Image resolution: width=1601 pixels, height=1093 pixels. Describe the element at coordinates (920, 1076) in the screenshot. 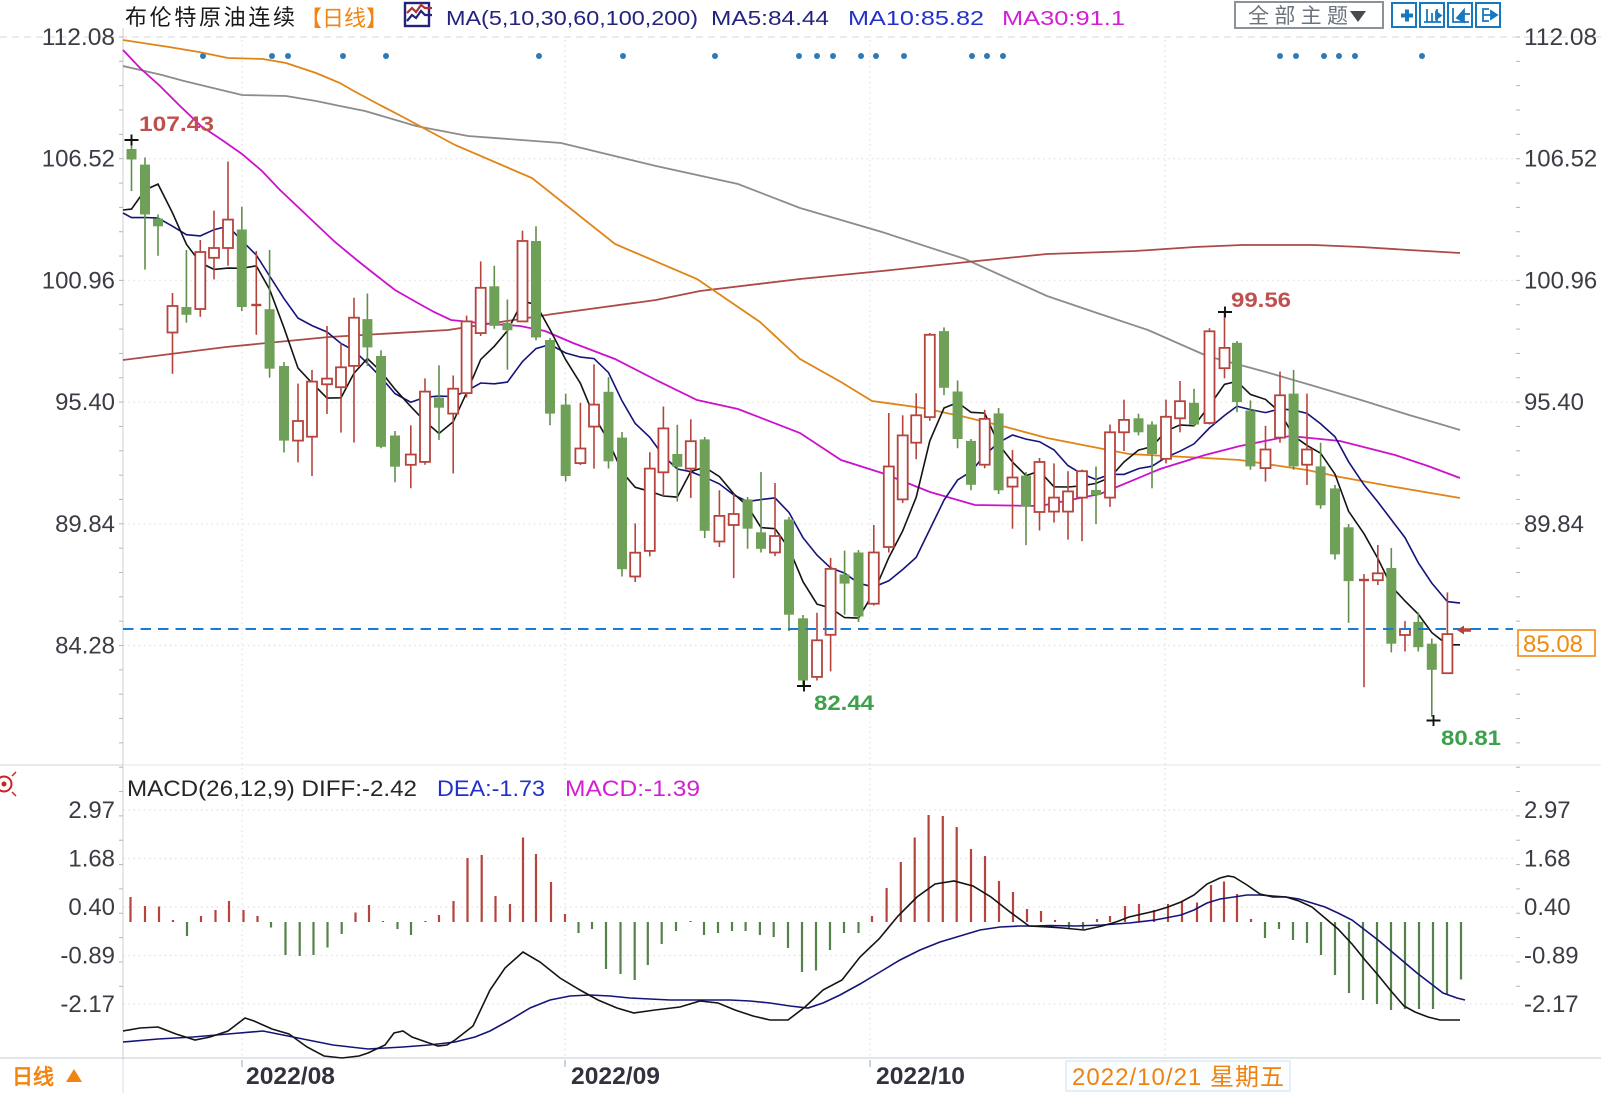

I see `svg-text: 2022/10` at that location.